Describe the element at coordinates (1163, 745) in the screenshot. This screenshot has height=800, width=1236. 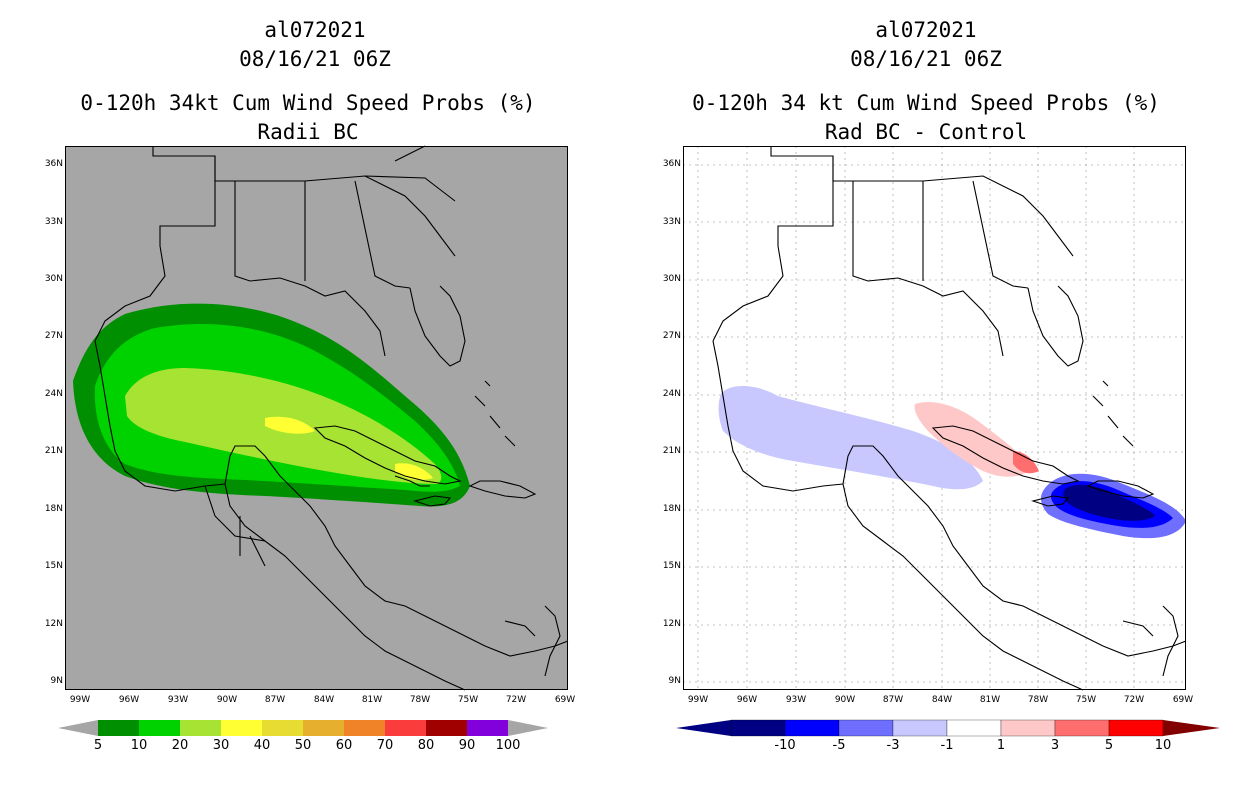
I see `right-colorbar-label: 10` at that location.